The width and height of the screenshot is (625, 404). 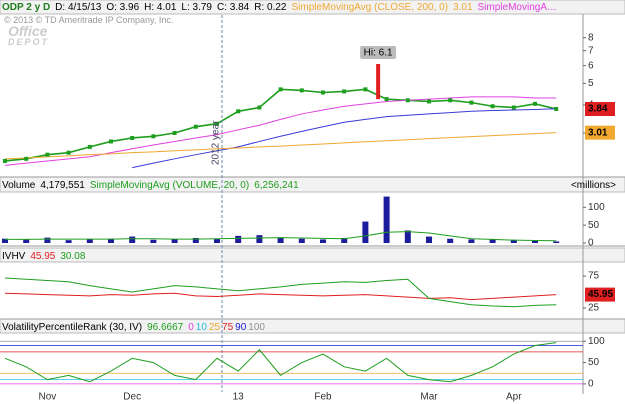 I want to click on logo: Office DEPOT, so click(x=29, y=35).